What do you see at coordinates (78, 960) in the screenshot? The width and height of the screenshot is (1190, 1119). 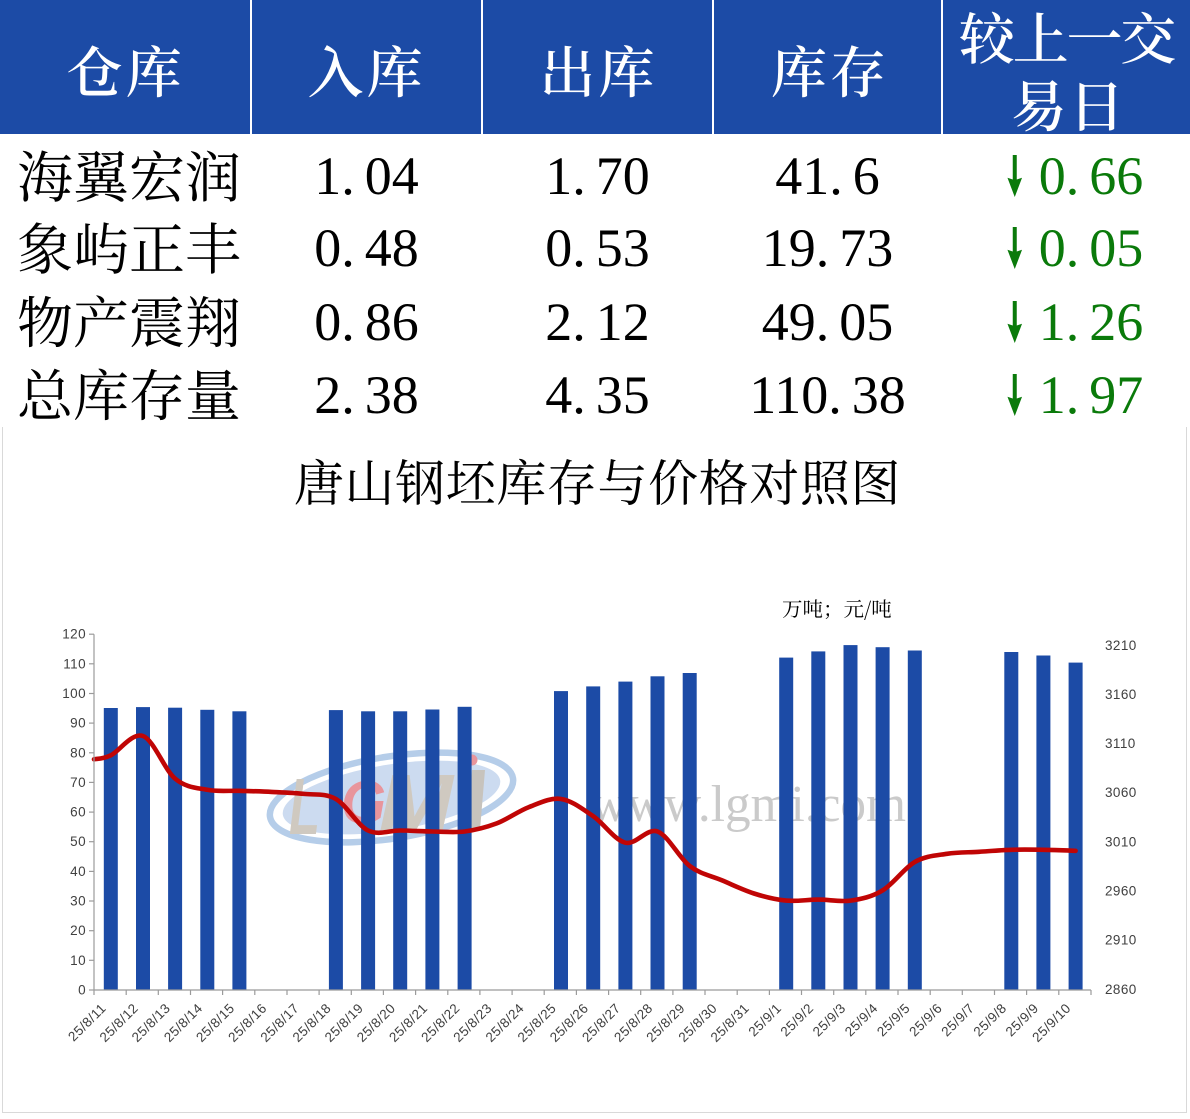 I see `svg-text: 10` at bounding box center [78, 960].